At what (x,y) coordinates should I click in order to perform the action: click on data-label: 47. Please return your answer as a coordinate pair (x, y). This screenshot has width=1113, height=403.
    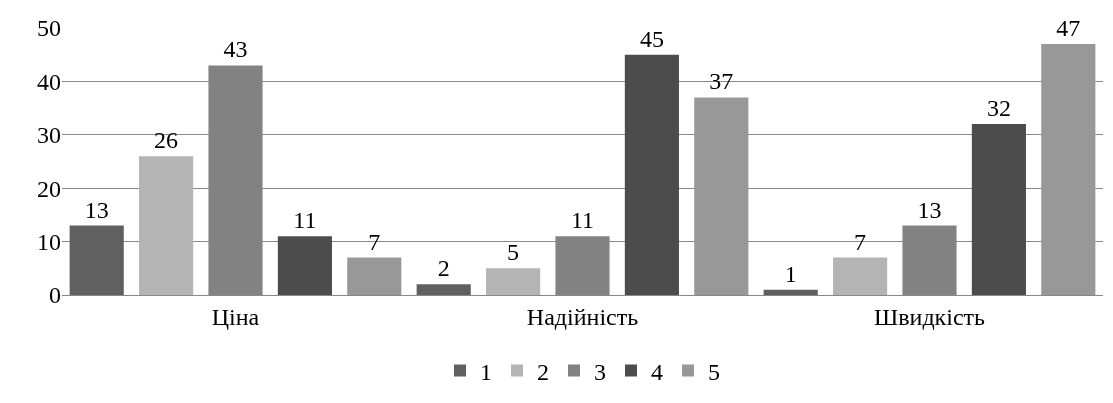
    Looking at the image, I should click on (1068, 28).